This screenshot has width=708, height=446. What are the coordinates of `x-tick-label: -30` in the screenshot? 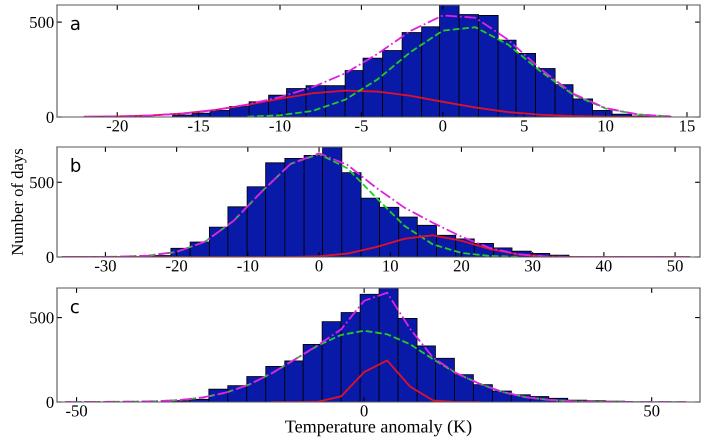 It's located at (105, 266).